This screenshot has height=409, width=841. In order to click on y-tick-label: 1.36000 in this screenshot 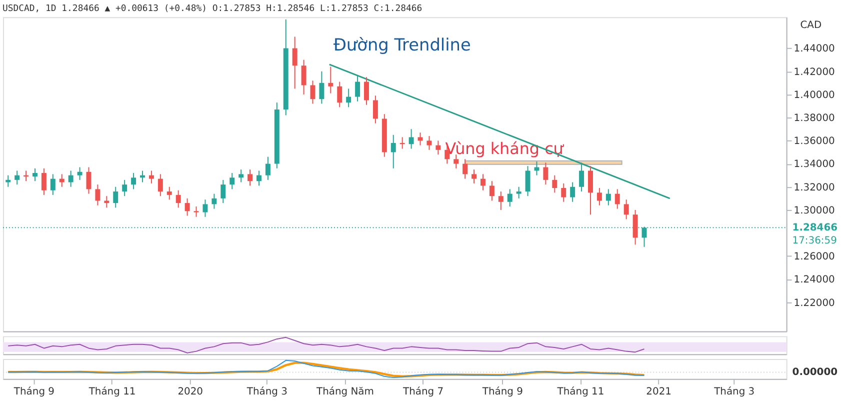, I will do `click(814, 142)`.